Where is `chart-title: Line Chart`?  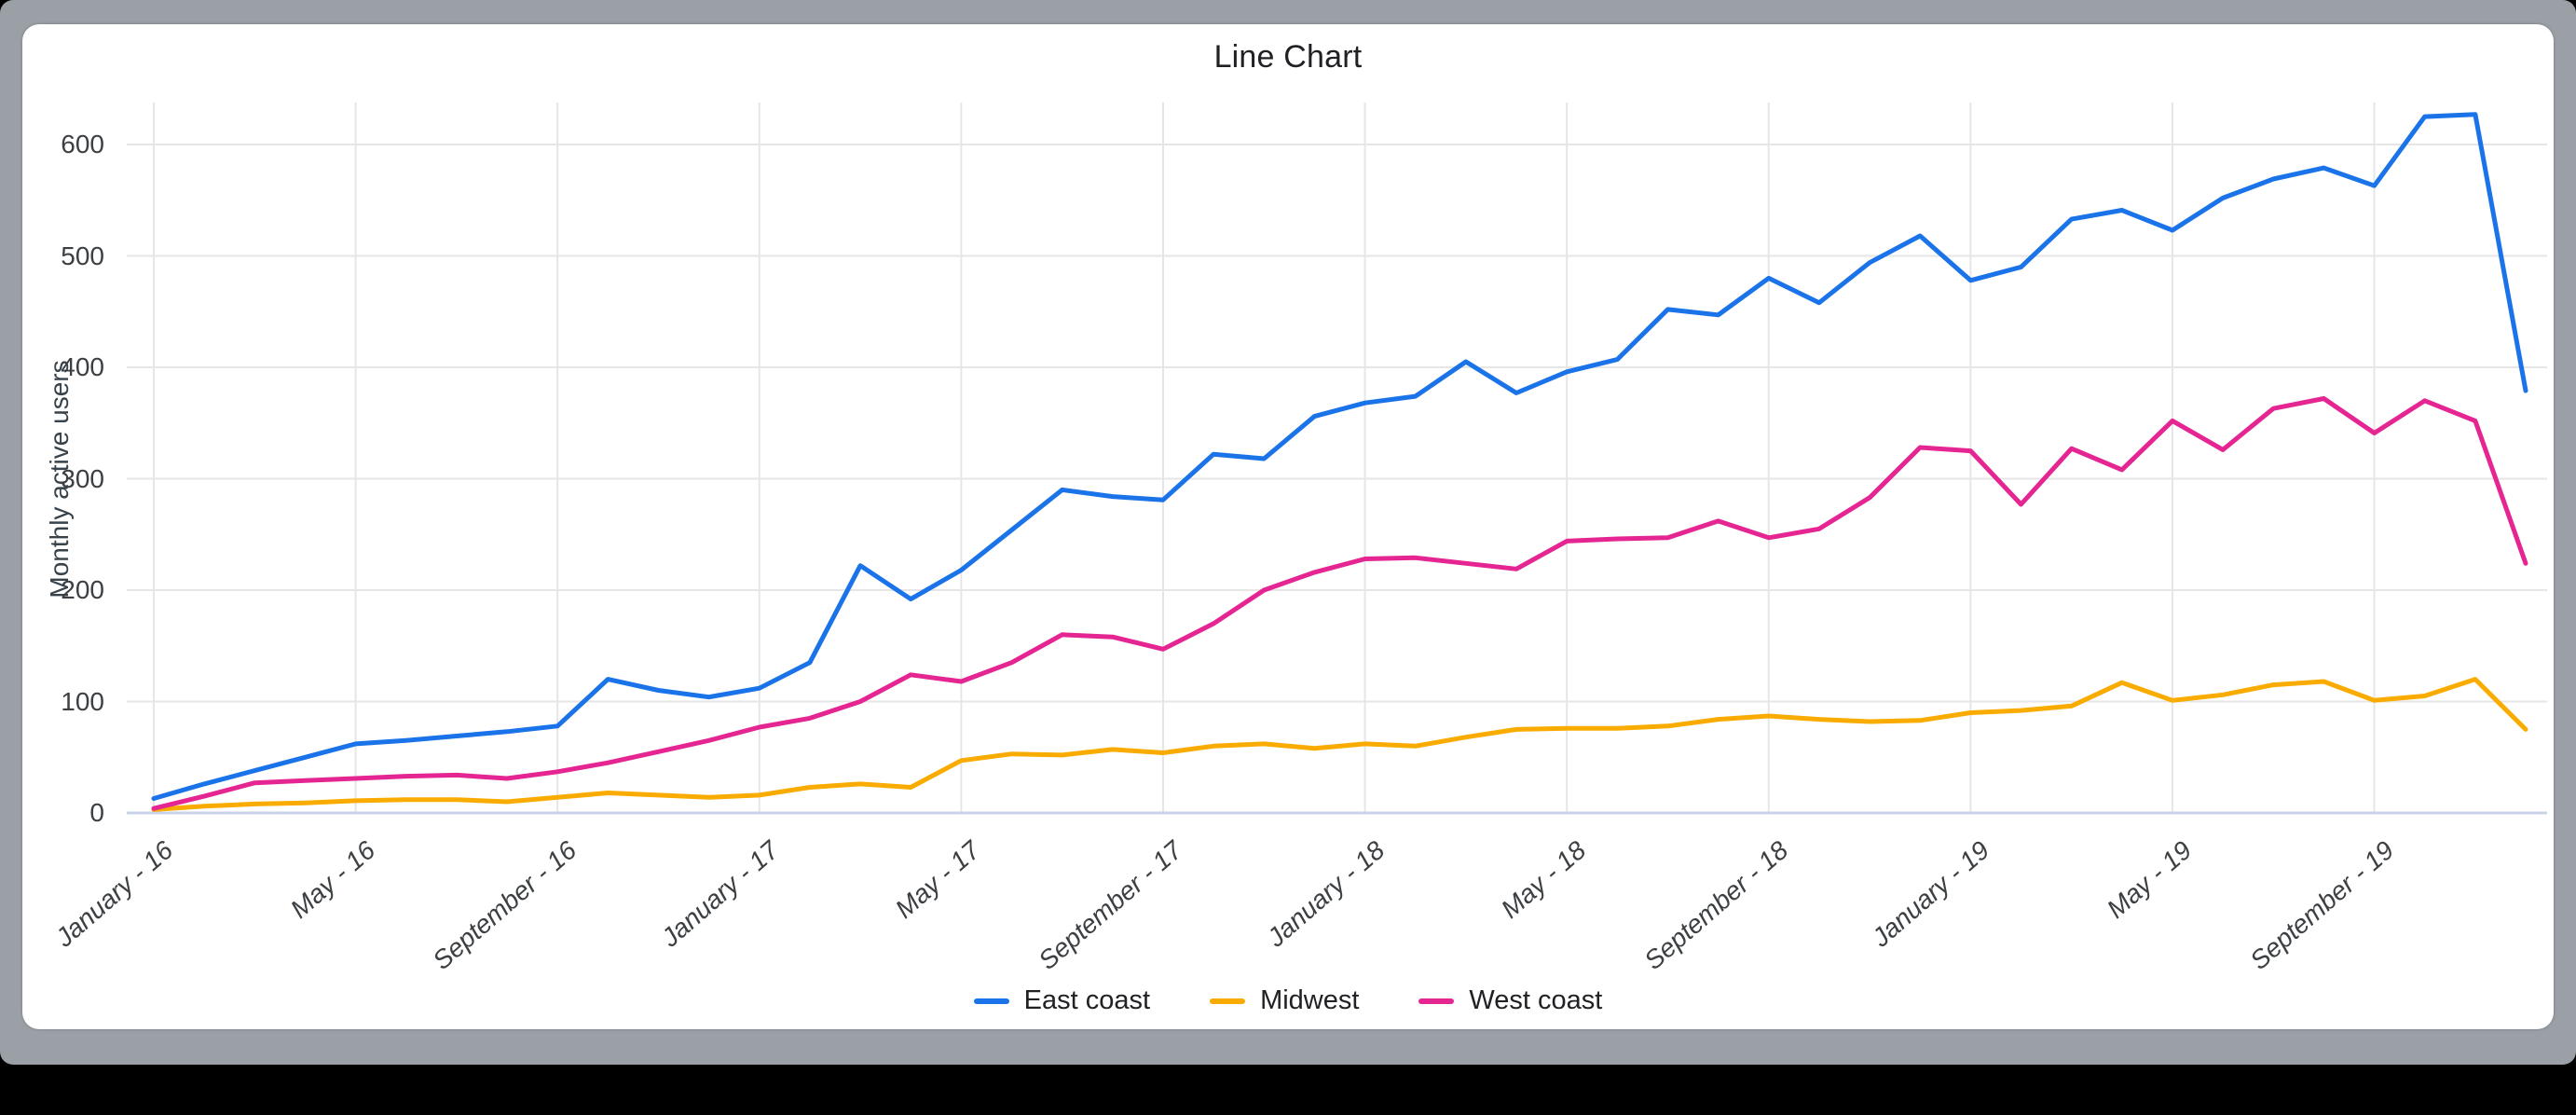 chart-title: Line Chart is located at coordinates (1288, 57).